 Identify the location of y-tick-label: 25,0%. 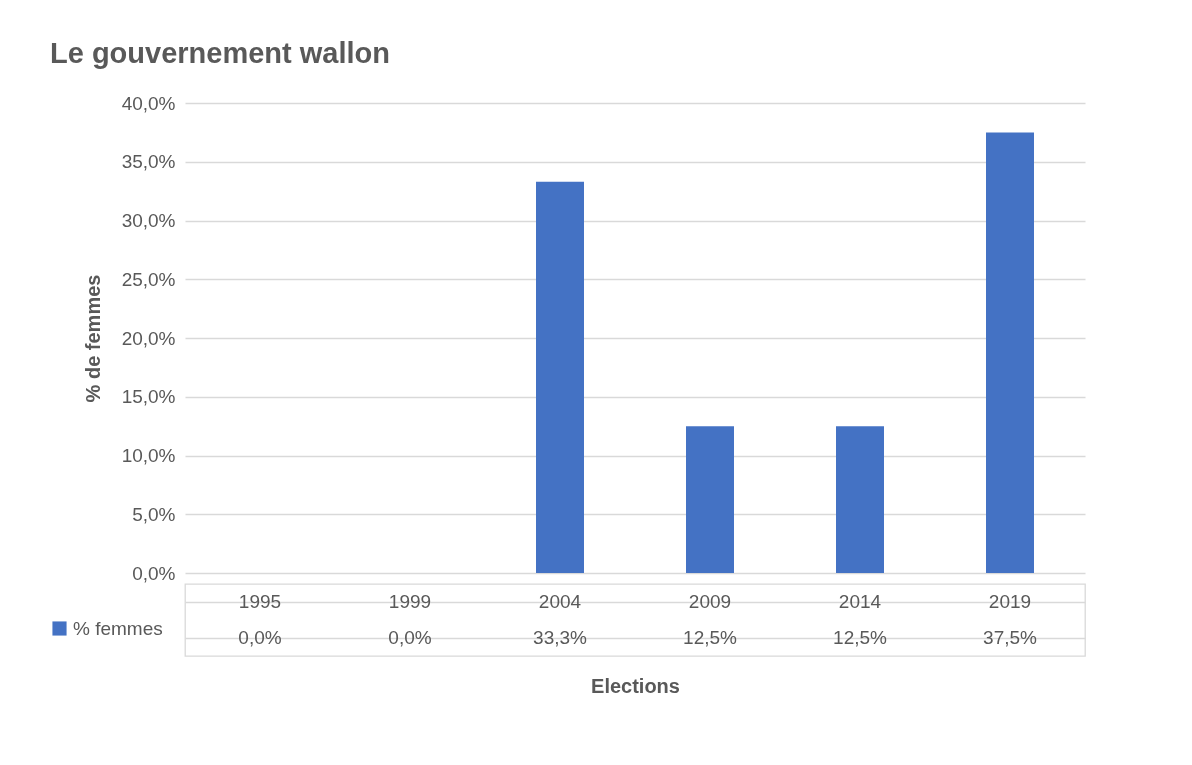
(148, 279).